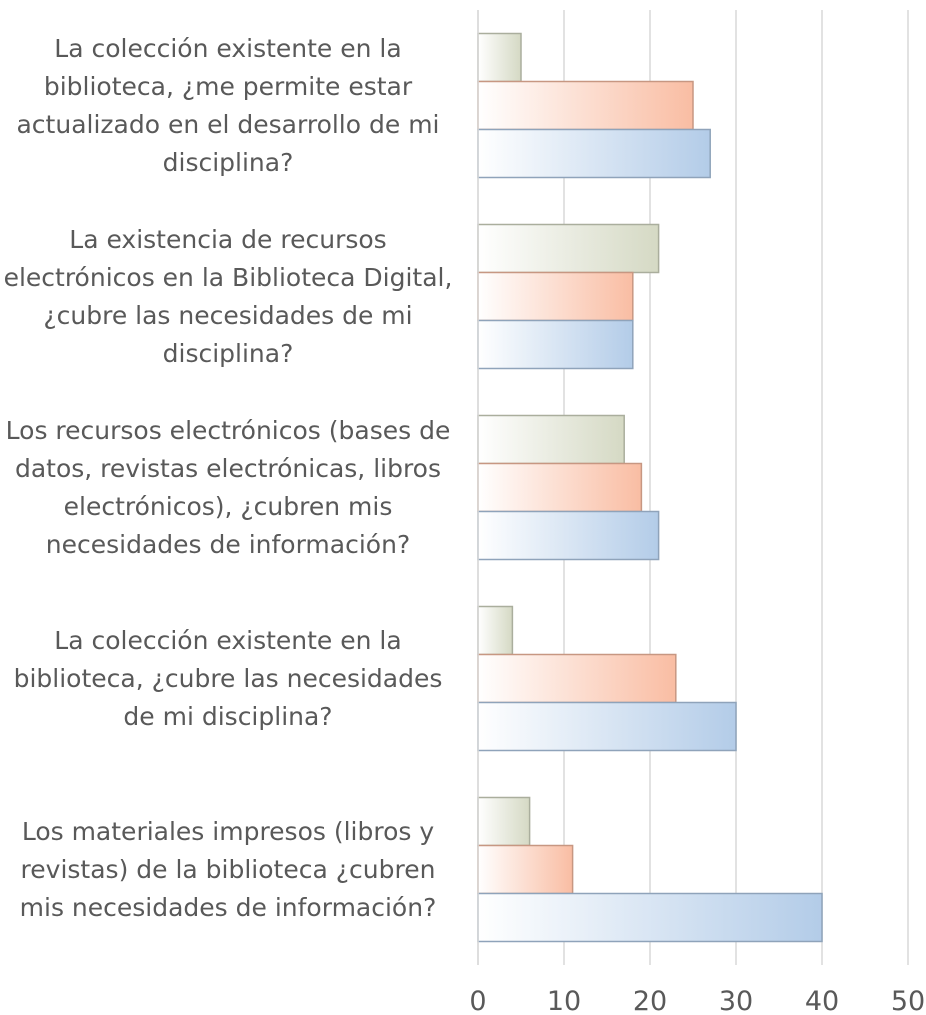 The width and height of the screenshot is (926, 1015). Describe the element at coordinates (564, 1000) in the screenshot. I see `x-tick-label: 10` at that location.